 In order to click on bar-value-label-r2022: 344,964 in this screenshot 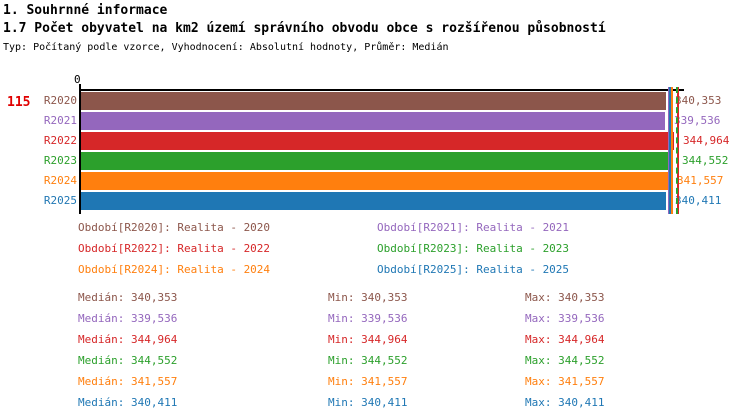, I will do `click(706, 140)`.